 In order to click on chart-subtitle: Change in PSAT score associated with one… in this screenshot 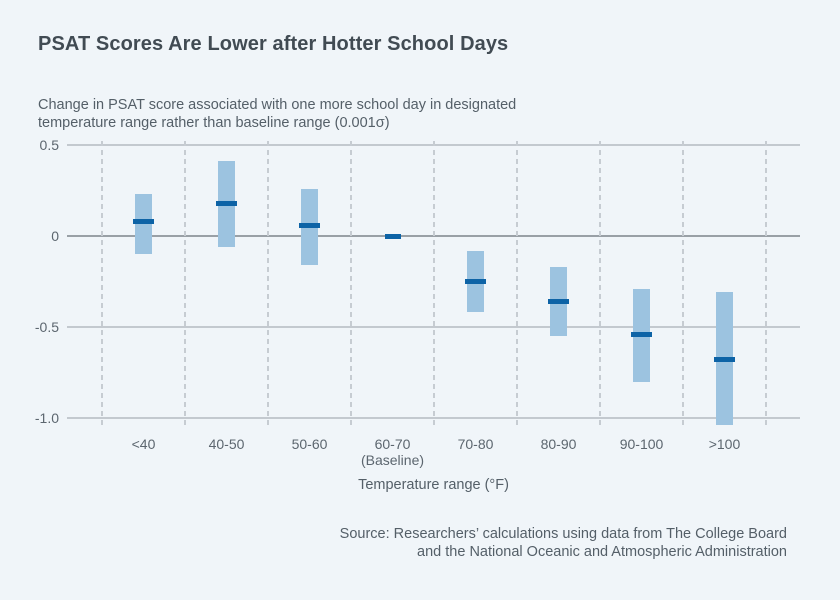, I will do `click(277, 114)`.